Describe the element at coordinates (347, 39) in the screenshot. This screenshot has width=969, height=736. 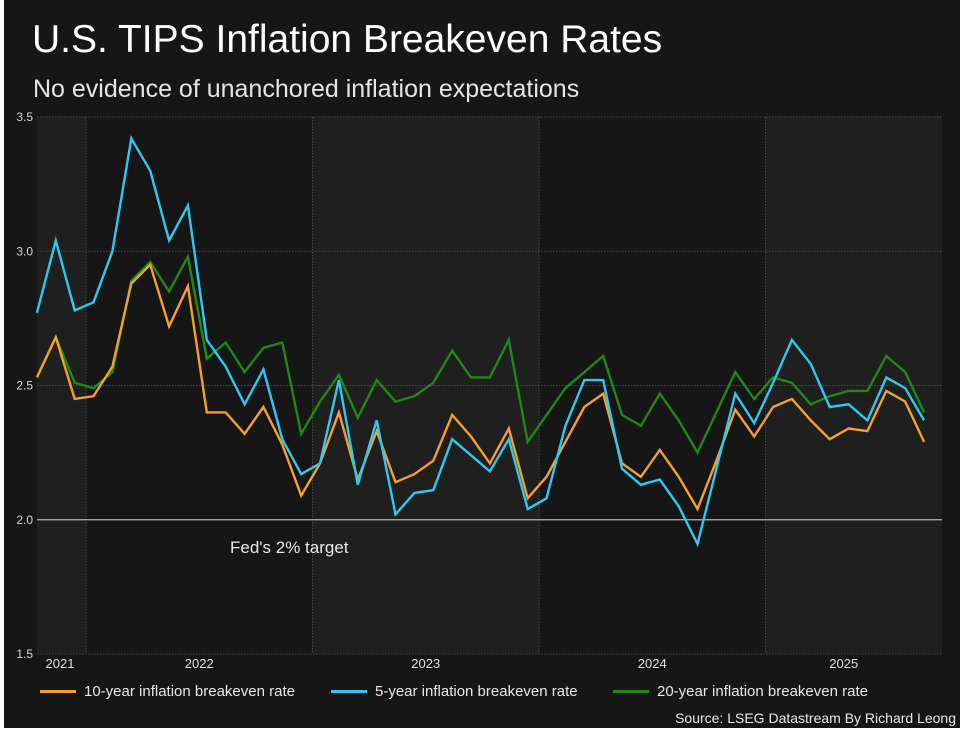
I see `chart-title: U.S. TIPS Inflation Breakeven Rates` at that location.